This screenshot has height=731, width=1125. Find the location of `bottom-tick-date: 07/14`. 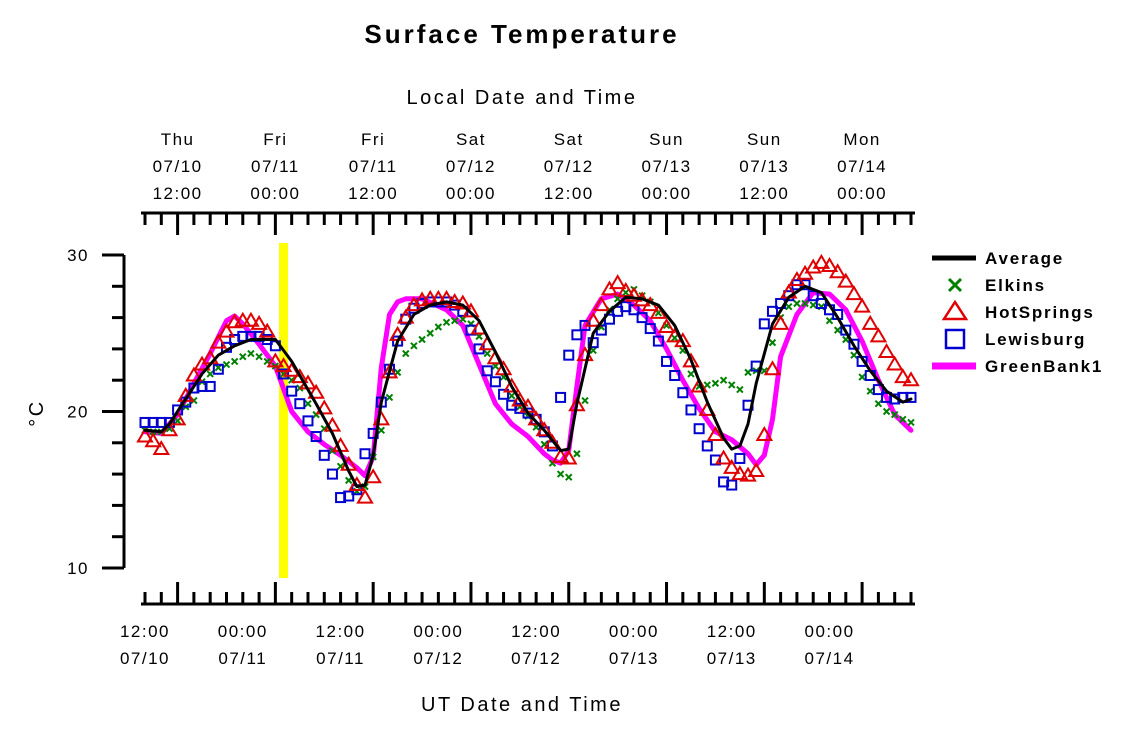

bottom-tick-date: 07/14 is located at coordinates (829, 658).